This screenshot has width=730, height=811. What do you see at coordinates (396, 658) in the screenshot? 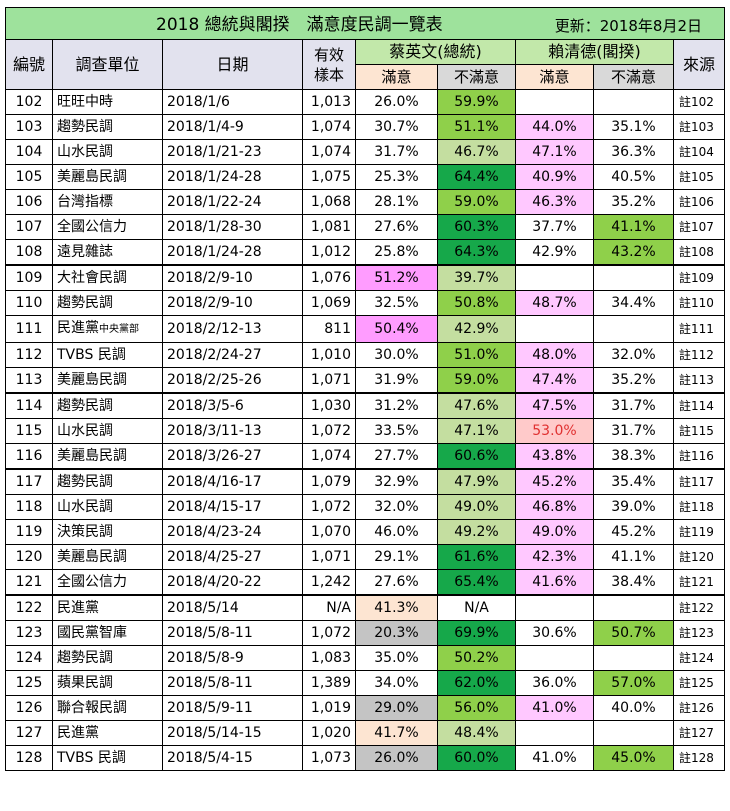
I see `row-tsai-satisfied: 35.0%` at bounding box center [396, 658].